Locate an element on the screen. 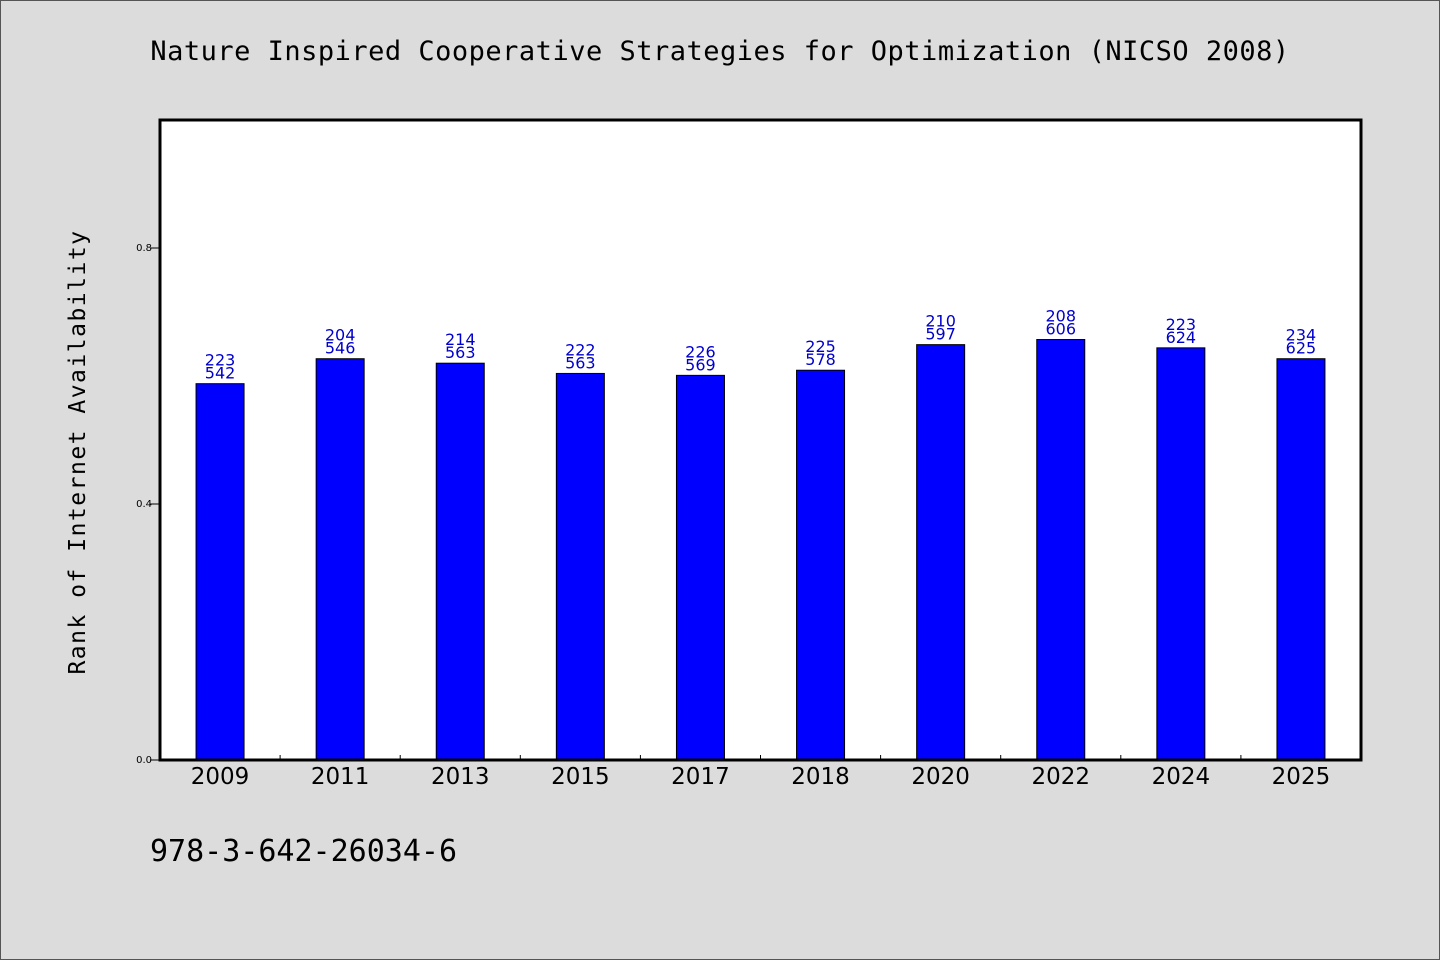 The width and height of the screenshot is (1440, 960). x-tick-label: 2018 is located at coordinates (820, 777).